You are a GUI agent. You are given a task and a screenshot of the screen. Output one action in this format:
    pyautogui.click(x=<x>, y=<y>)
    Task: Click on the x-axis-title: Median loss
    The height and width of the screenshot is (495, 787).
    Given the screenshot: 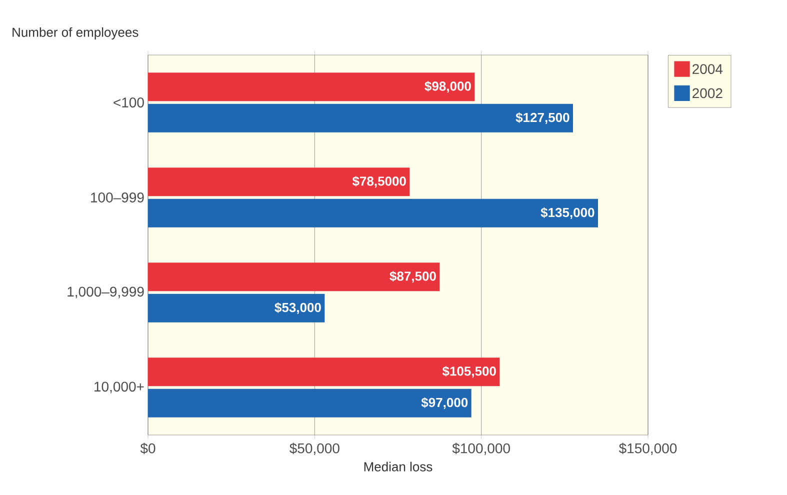 What is the action you would take?
    pyautogui.click(x=398, y=467)
    